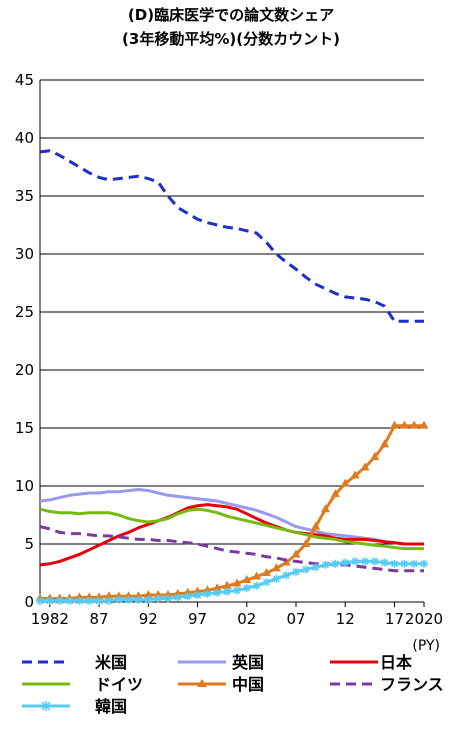 Image resolution: width=462 pixels, height=739 pixels. Describe the element at coordinates (394, 619) in the screenshot. I see `x-tick-label: 17` at that location.